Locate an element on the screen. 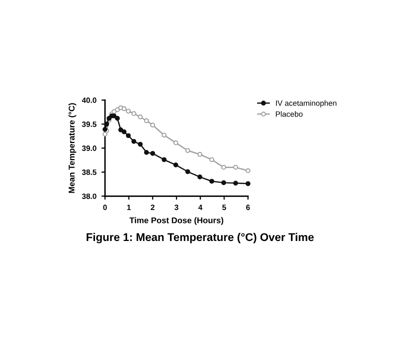  y-axis-title: Mean Temperature (°C) is located at coordinates (72, 148).